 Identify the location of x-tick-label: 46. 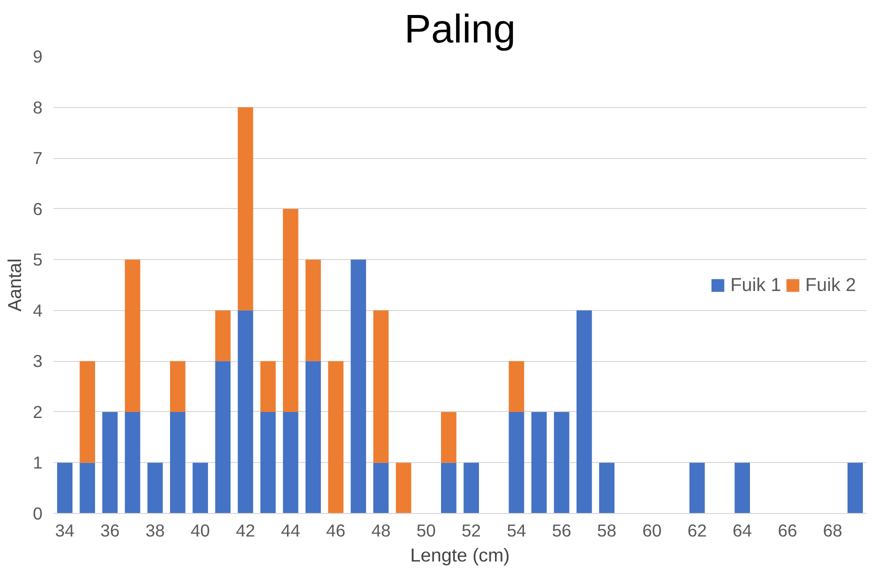
(336, 530).